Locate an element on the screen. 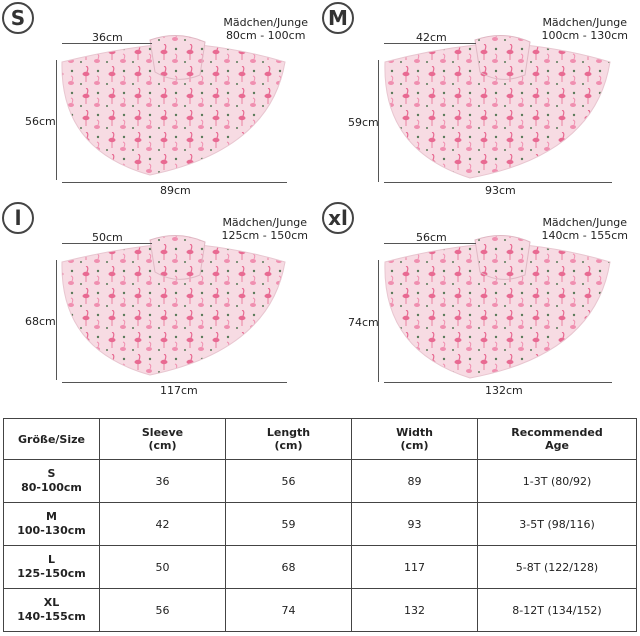  length-cell: 59 is located at coordinates (288, 524).